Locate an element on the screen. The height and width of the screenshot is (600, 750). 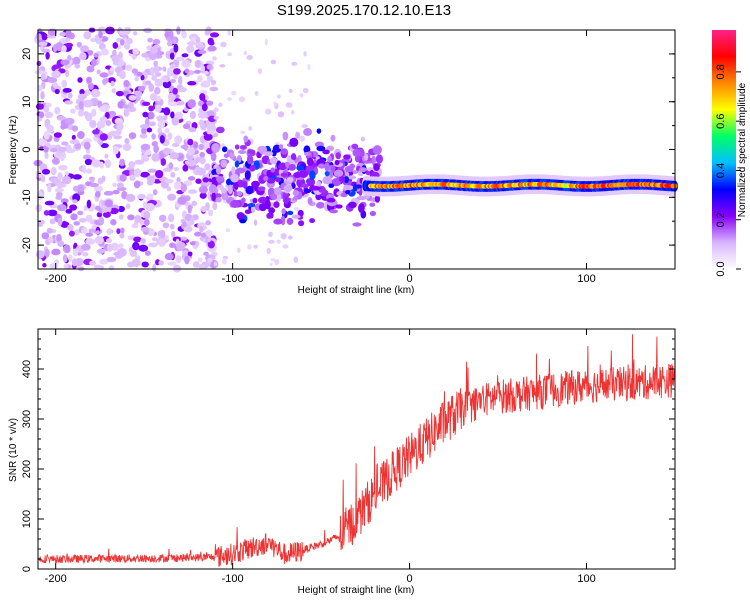
y-tick-label: 300 is located at coordinates (27, 419).